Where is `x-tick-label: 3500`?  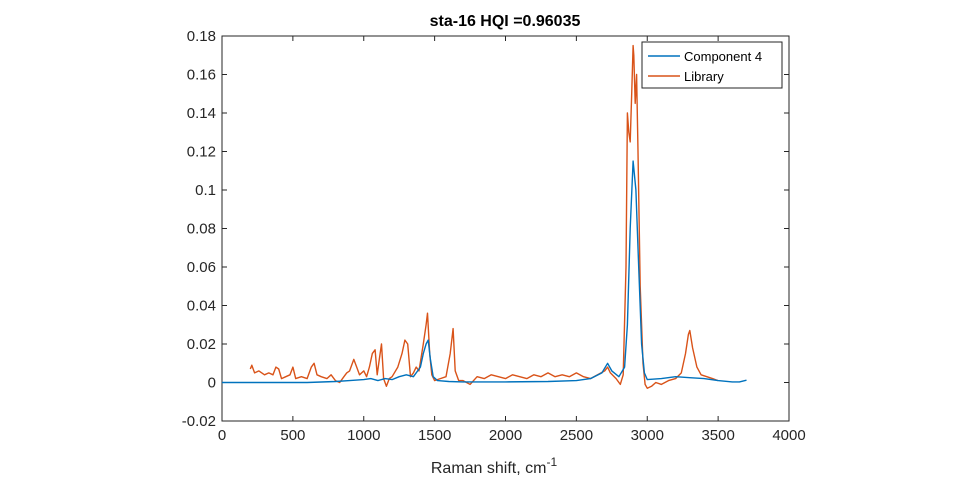
x-tick-label: 3500 is located at coordinates (717, 435).